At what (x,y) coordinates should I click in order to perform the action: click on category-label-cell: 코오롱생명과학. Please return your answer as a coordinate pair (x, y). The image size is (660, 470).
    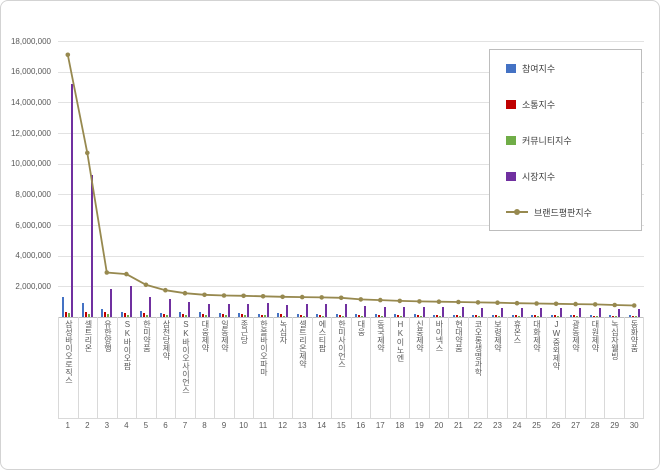
    Looking at the image, I should click on (477, 367).